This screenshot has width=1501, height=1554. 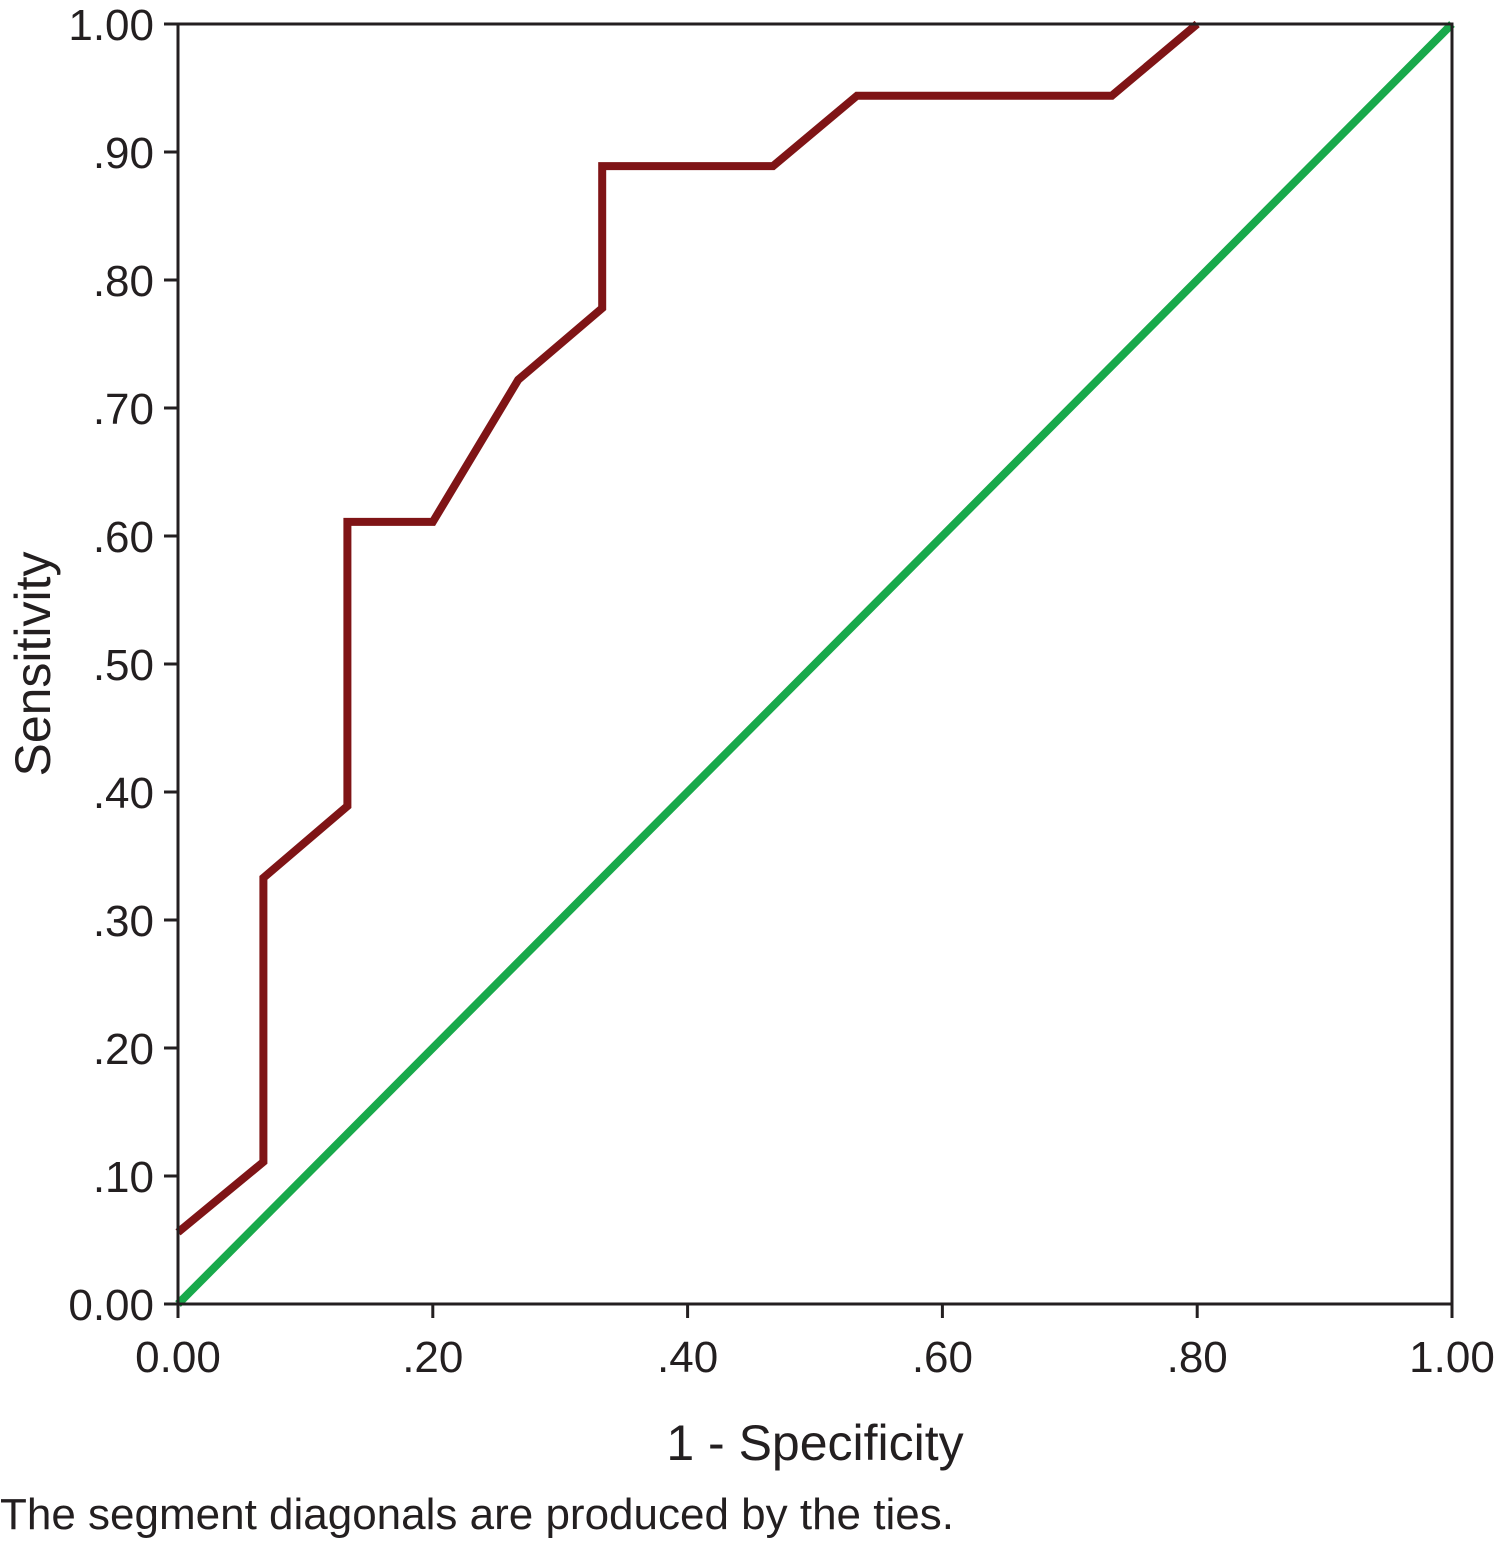 I want to click on x-tick-label: 0.00, so click(x=178, y=1357).